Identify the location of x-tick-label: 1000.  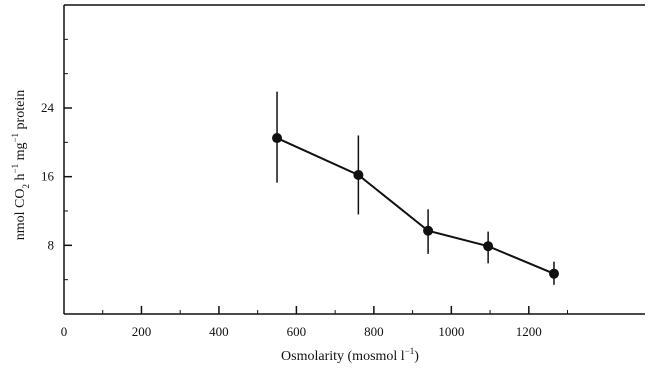
(451, 331).